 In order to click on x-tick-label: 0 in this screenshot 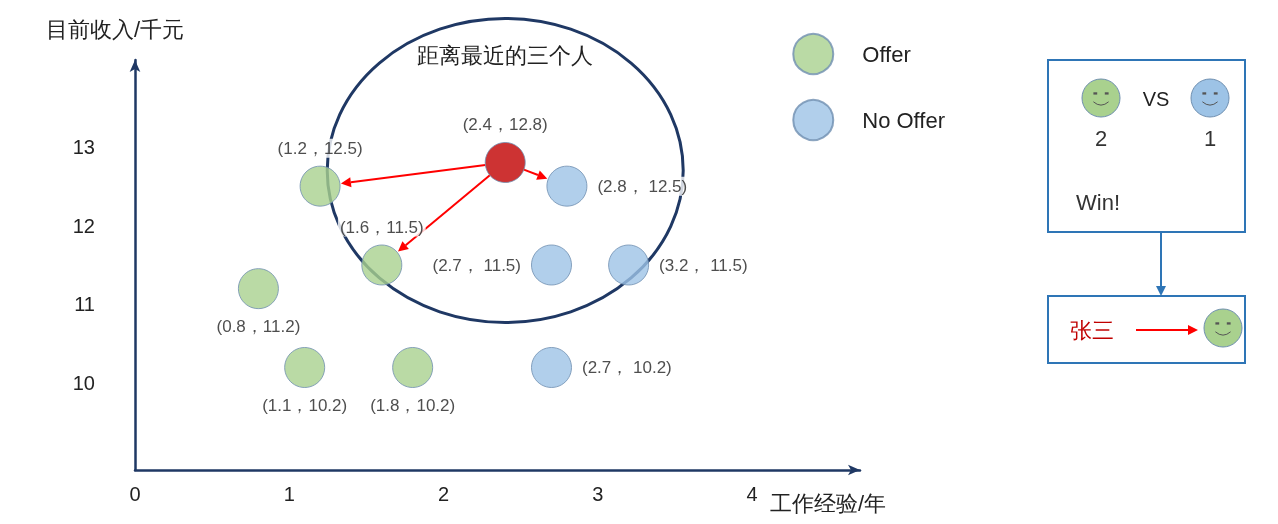, I will do `click(135, 494)`.